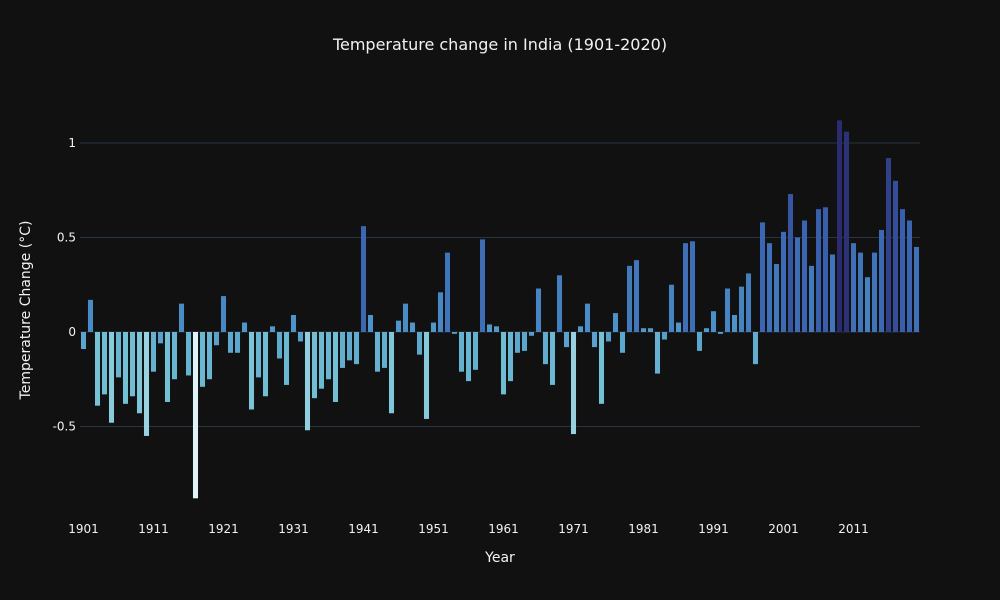 This screenshot has width=1000, height=600. What do you see at coordinates (160, 338) in the screenshot?
I see `bar-1912` at bounding box center [160, 338].